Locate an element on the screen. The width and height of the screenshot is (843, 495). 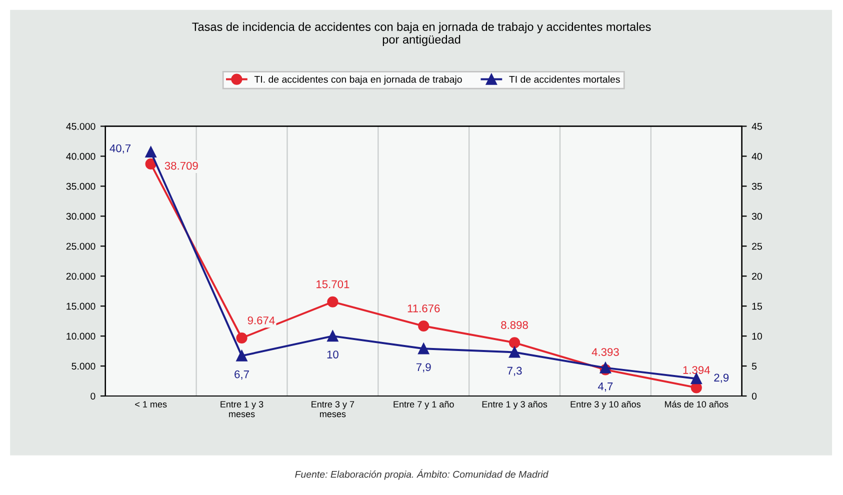
y2-tick-label: 40 is located at coordinates (757, 156).